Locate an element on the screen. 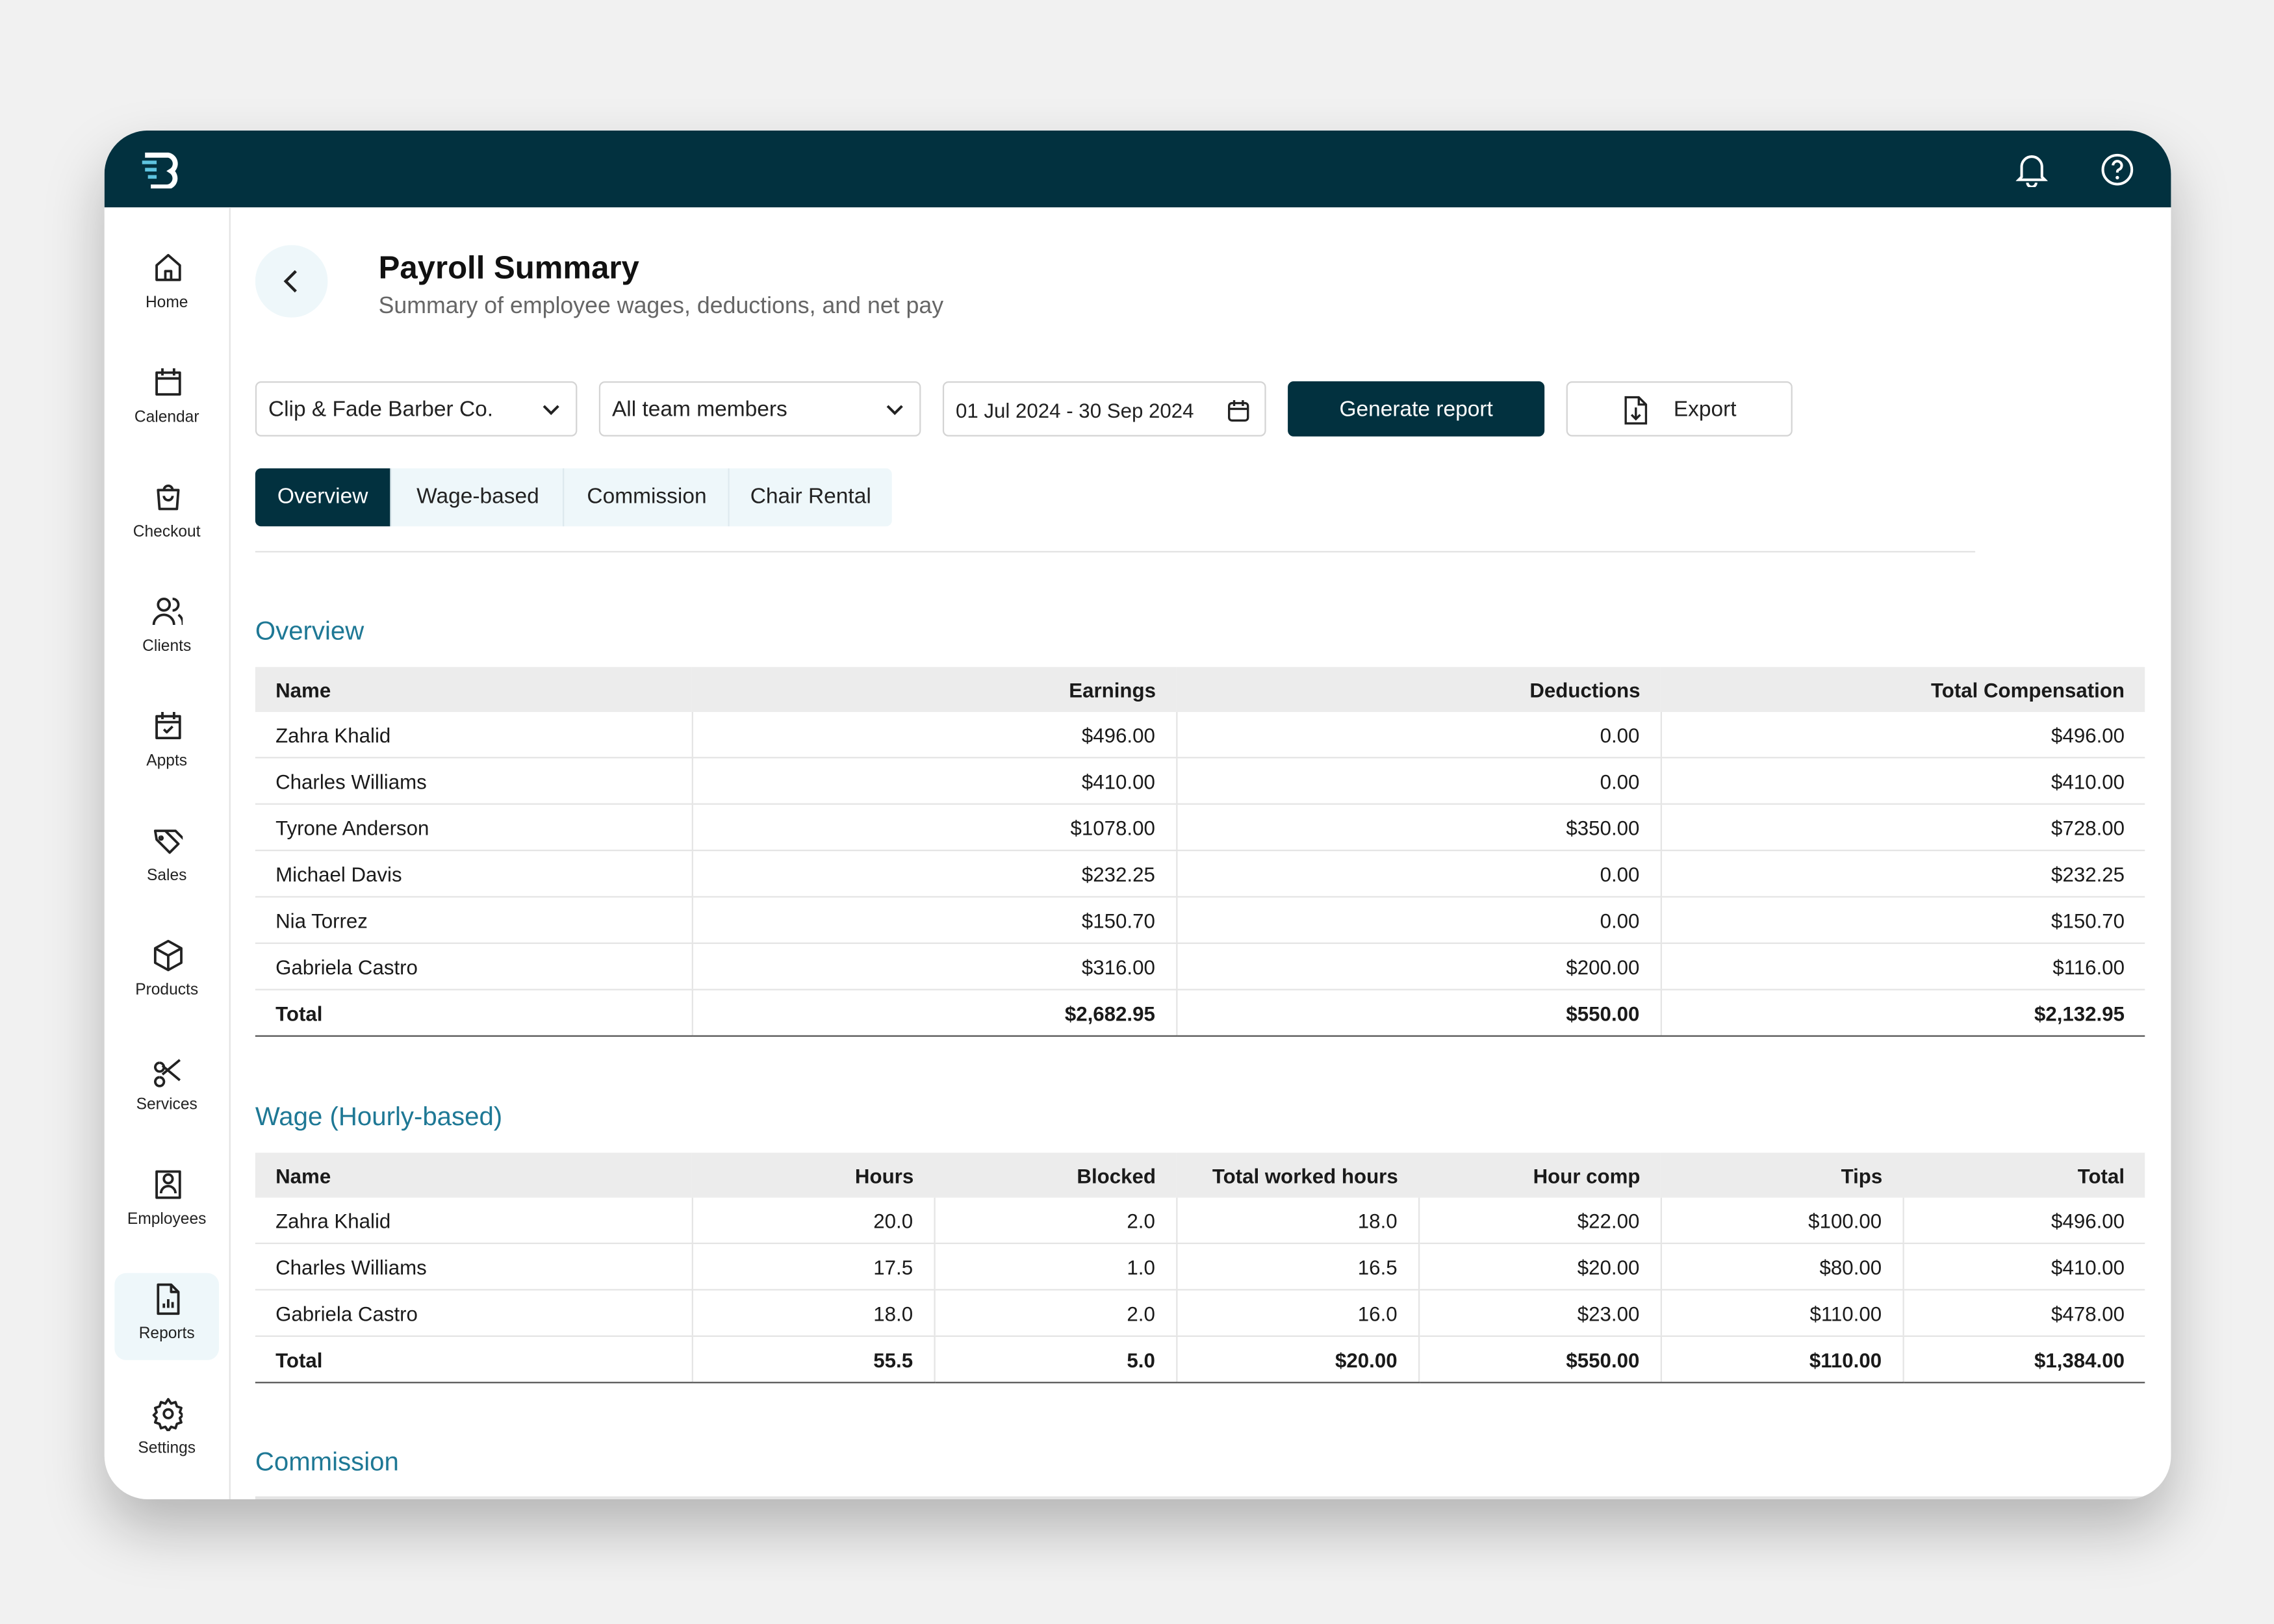 Image resolution: width=2274 pixels, height=1624 pixels. cell: $23.00 is located at coordinates (1539, 1313).